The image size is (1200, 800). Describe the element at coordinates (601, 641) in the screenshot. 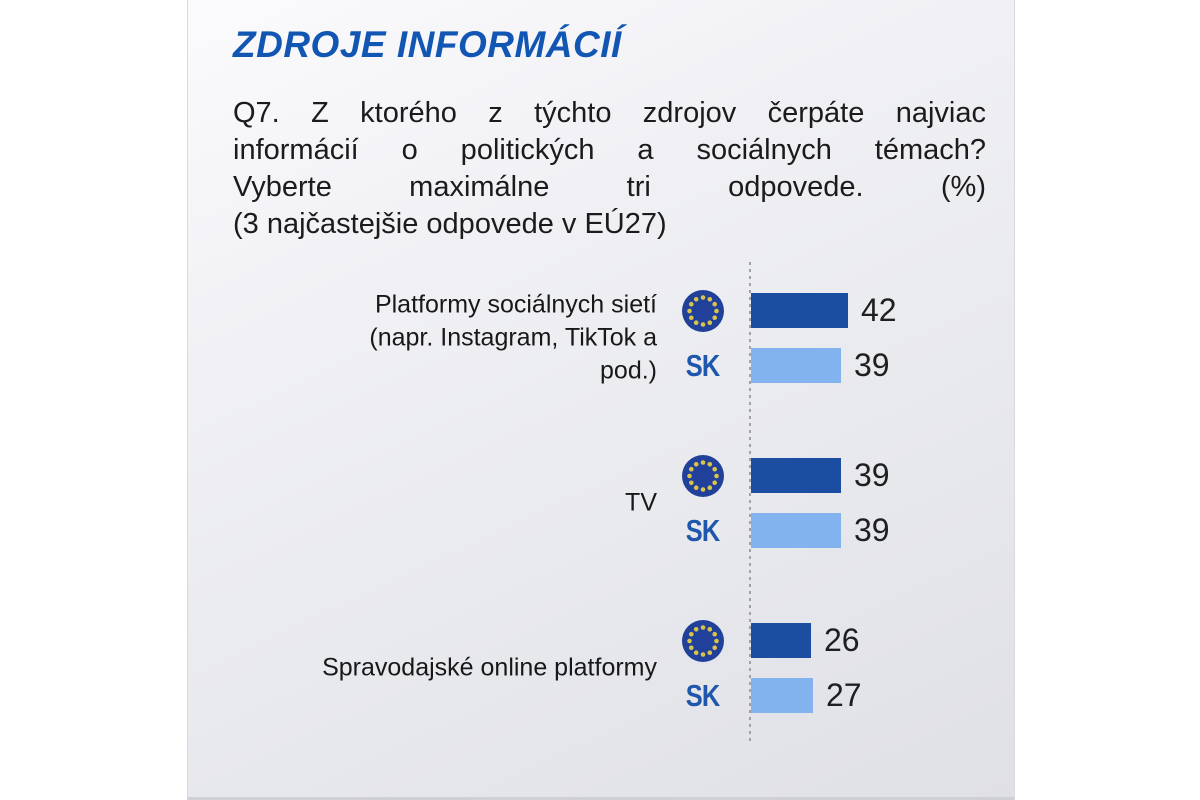

I see `eu-subrow: 26` at that location.